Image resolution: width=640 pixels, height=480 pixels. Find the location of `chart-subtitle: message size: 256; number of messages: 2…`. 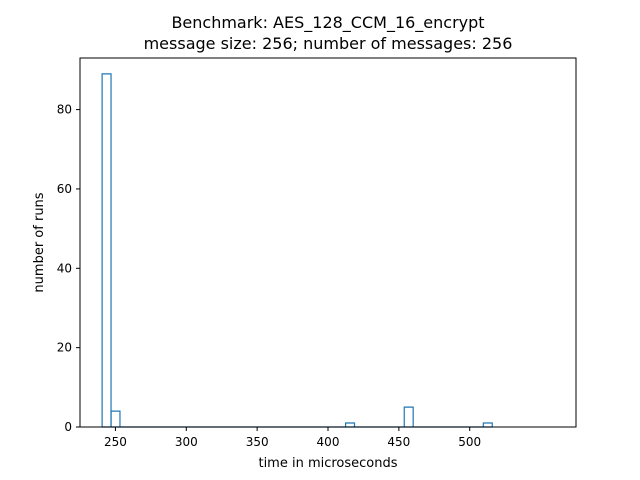

chart-subtitle: message size: 256; number of messages: 2… is located at coordinates (328, 43).